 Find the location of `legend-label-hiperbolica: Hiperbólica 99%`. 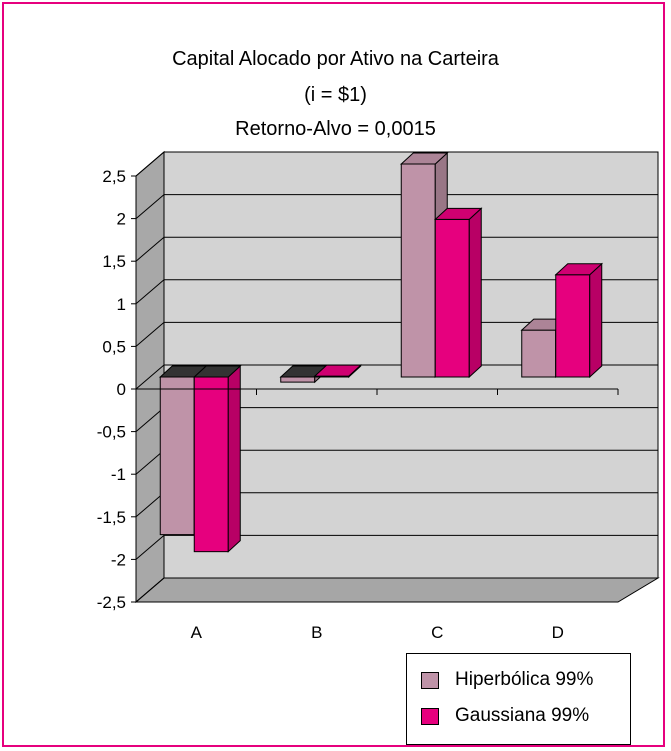

legend-label-hiperbolica: Hiperbólica 99% is located at coordinates (524, 679).